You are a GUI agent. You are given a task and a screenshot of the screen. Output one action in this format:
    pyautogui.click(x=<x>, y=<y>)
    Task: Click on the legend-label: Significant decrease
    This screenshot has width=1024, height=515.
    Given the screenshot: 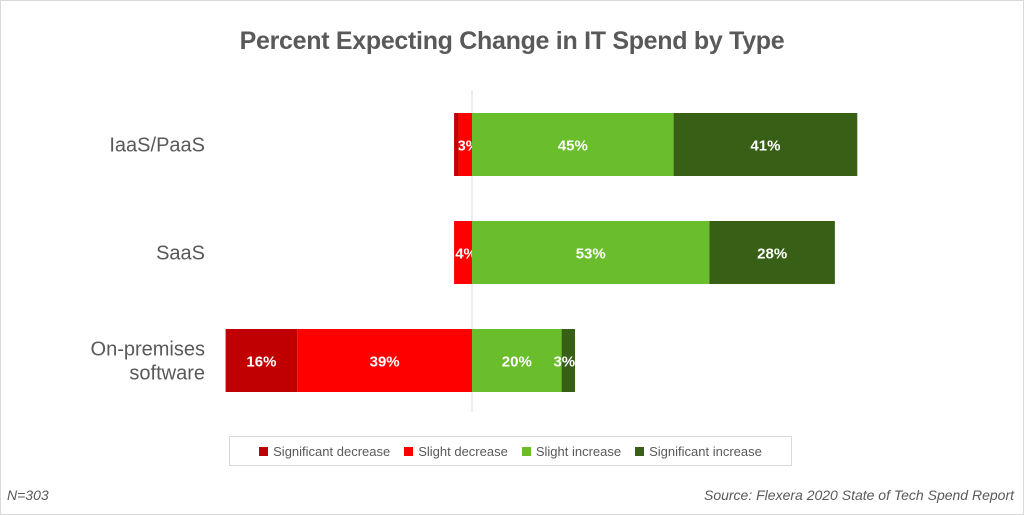 What is the action you would take?
    pyautogui.click(x=332, y=451)
    